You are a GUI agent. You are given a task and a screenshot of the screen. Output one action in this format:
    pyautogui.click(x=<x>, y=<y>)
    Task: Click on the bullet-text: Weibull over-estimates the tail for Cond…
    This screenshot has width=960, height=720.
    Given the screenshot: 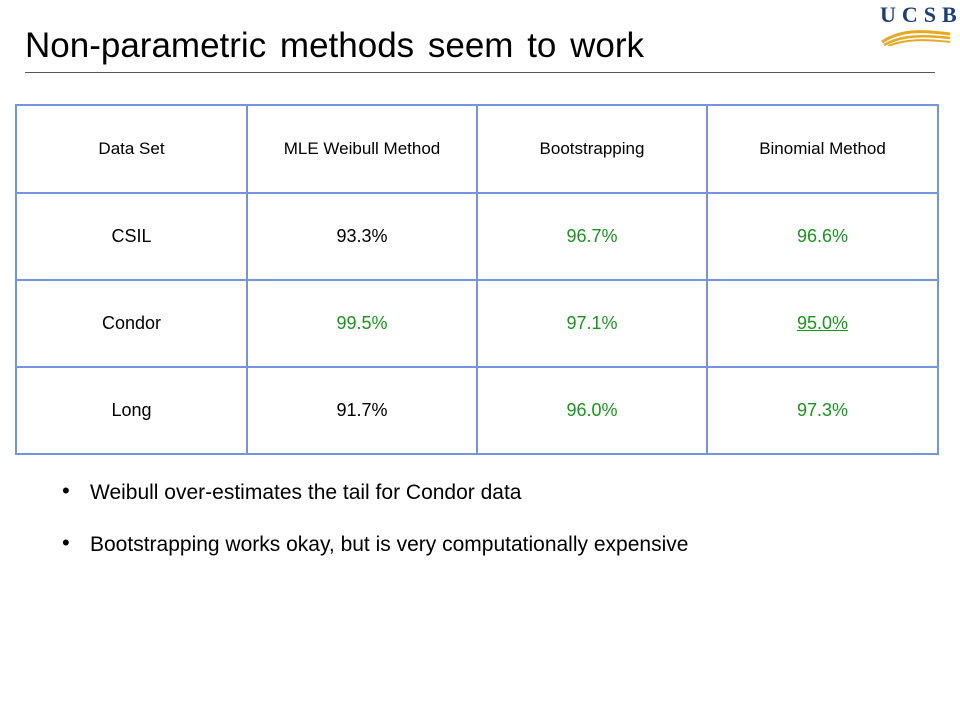 What is the action you would take?
    pyautogui.click(x=306, y=492)
    